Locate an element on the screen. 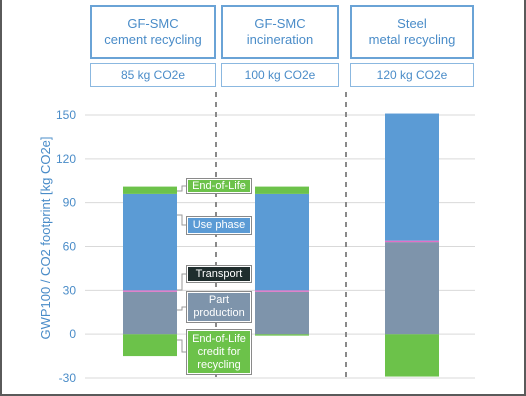 The image size is (526, 396). scenario-total-1: 85 kg CO2e is located at coordinates (153, 75).